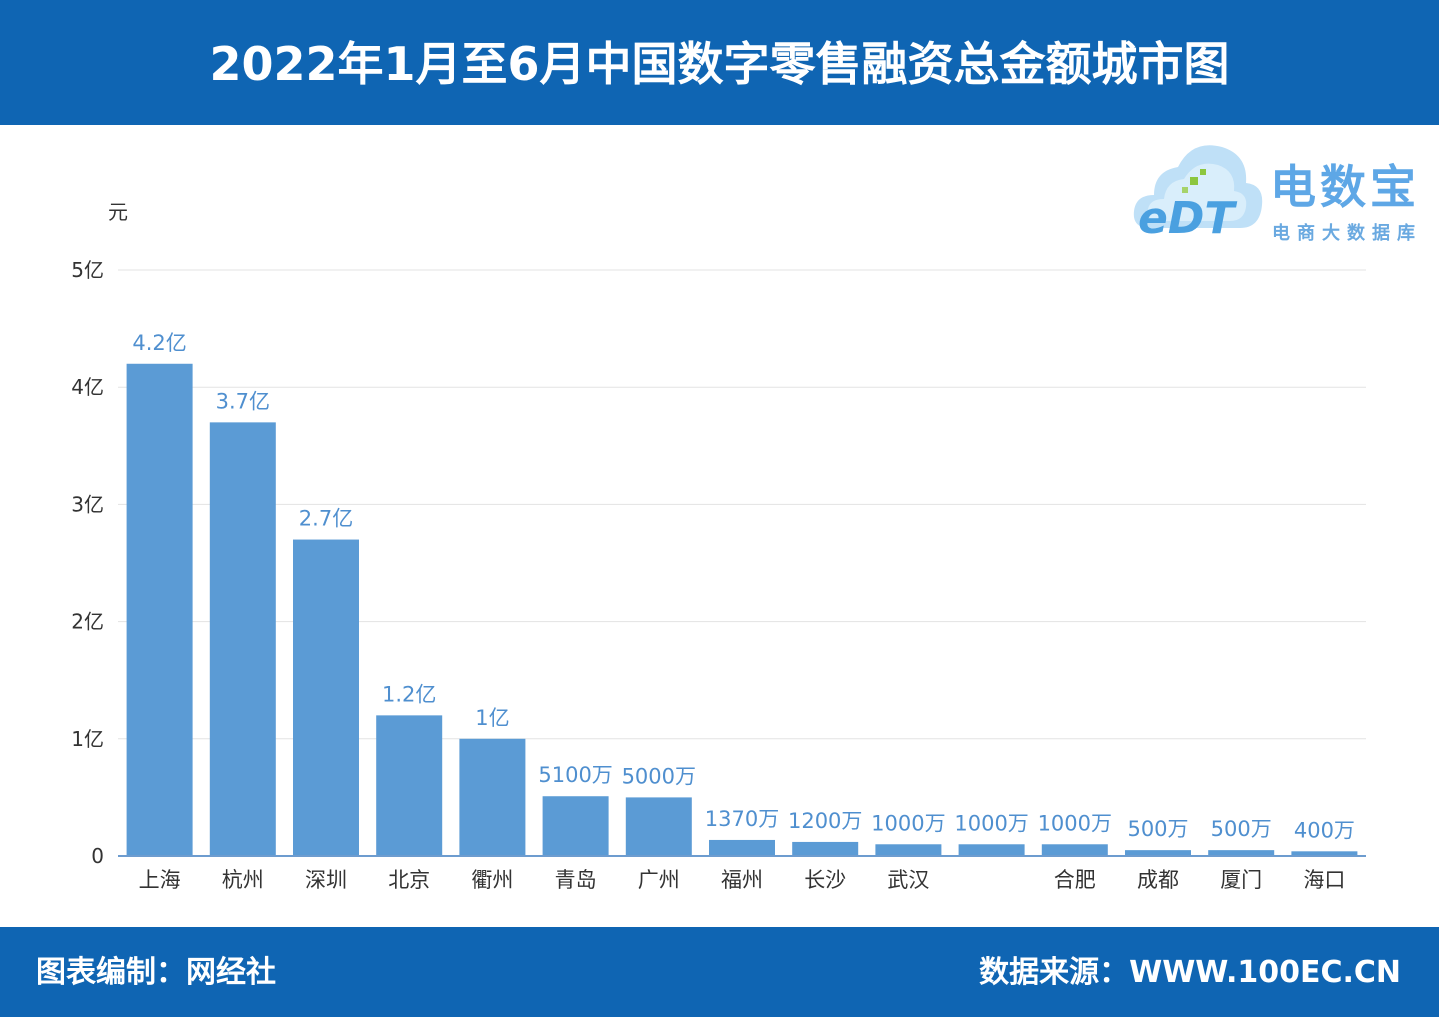 The width and height of the screenshot is (1439, 1019). Describe the element at coordinates (409, 694) in the screenshot. I see `value-label: 1.2亿` at that location.